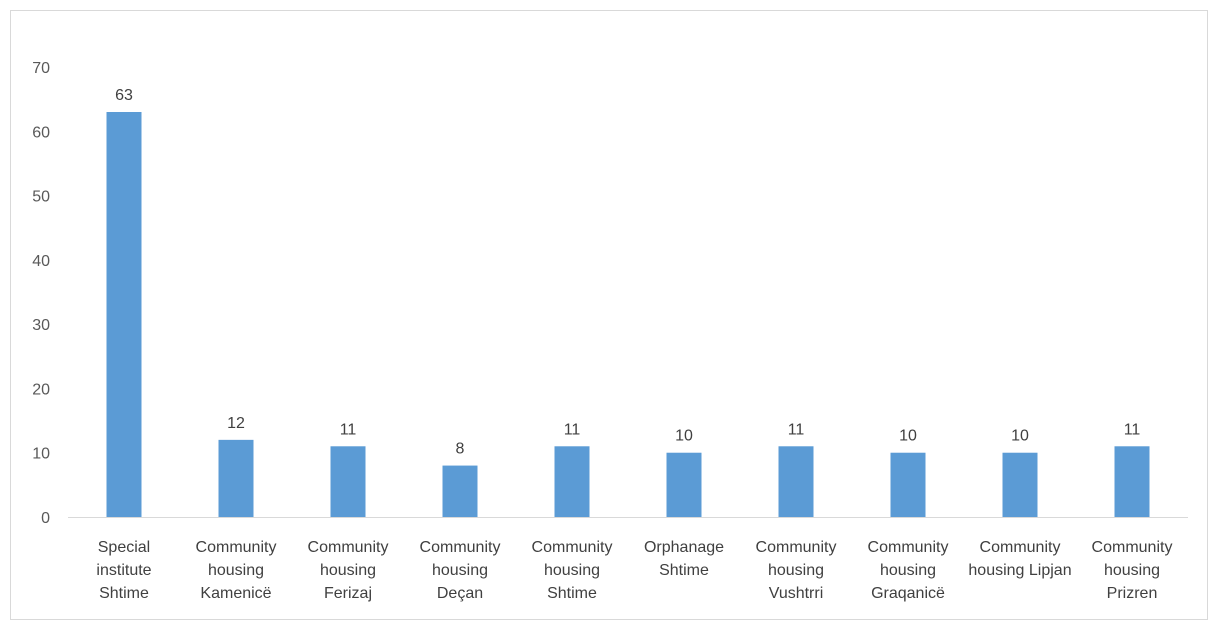 Image resolution: width=1215 pixels, height=620 pixels. What do you see at coordinates (41, 197) in the screenshot?
I see `y-tick-label: 50` at bounding box center [41, 197].